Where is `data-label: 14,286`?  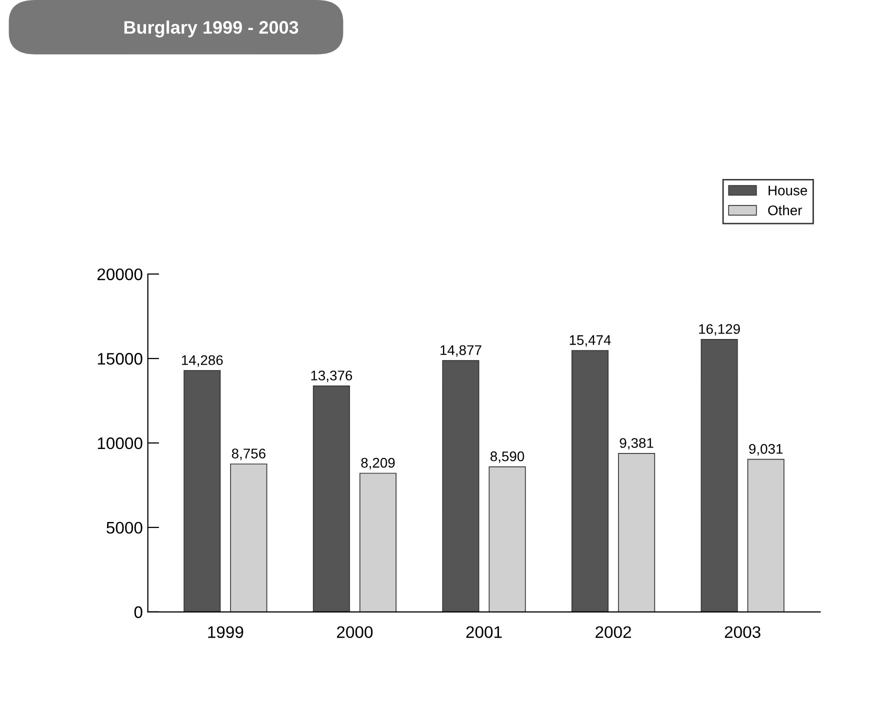
data-label: 14,286 is located at coordinates (202, 361).